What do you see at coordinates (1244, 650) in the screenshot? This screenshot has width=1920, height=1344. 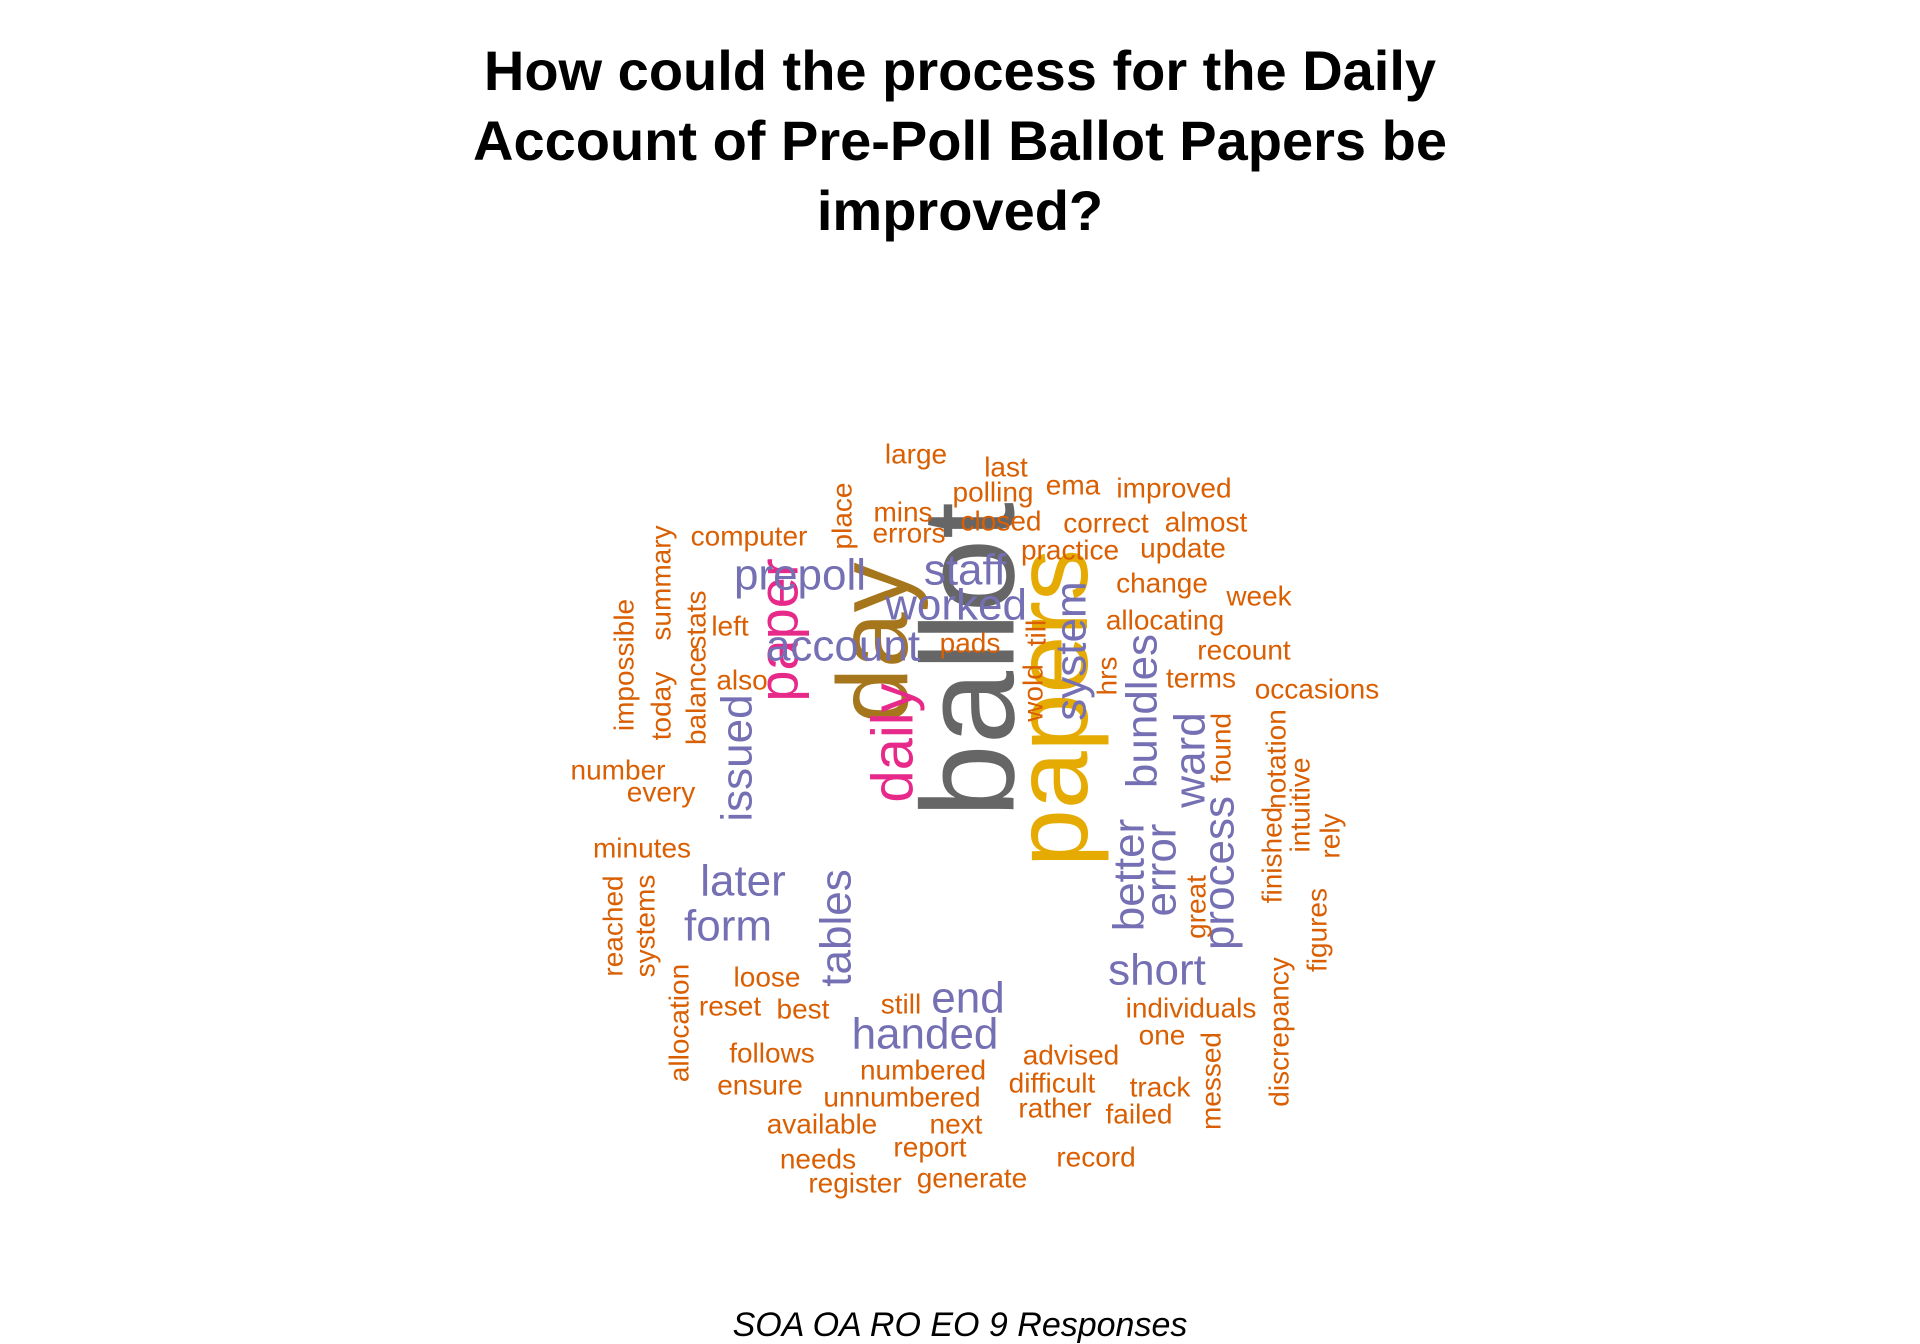 I see `word-recount: recount` at bounding box center [1244, 650].